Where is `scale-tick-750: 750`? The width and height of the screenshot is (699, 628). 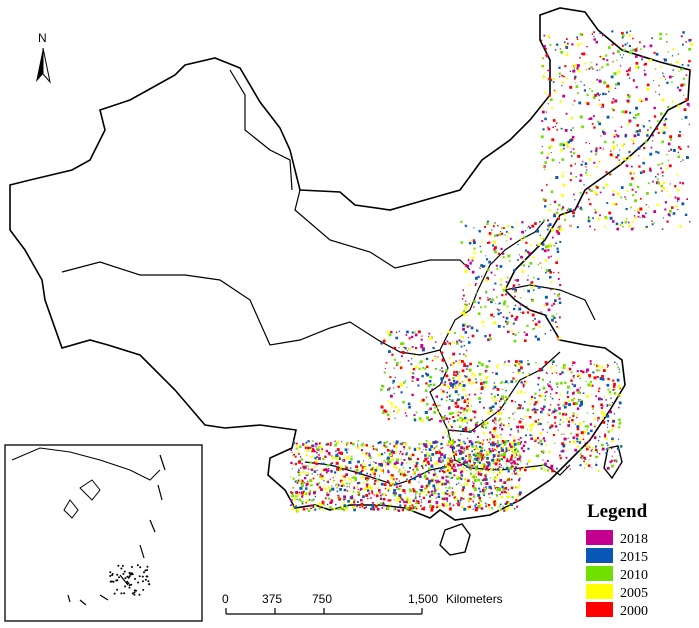 scale-tick-750: 750 is located at coordinates (322, 599).